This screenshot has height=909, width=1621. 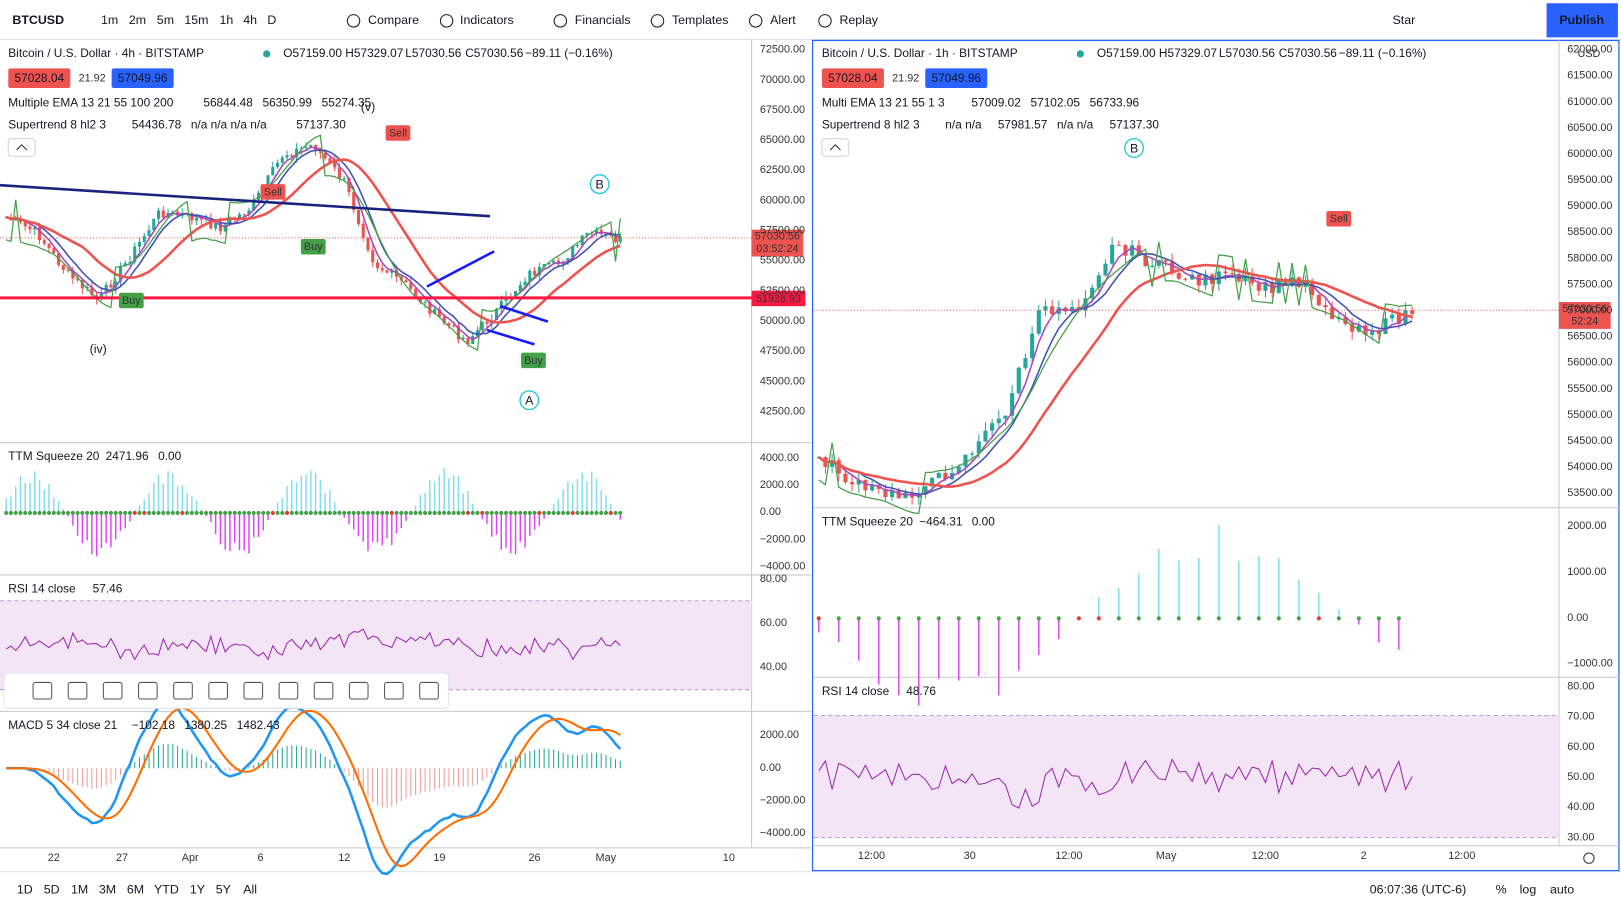 I want to click on symbol: BTCUSD, so click(x=38, y=20).